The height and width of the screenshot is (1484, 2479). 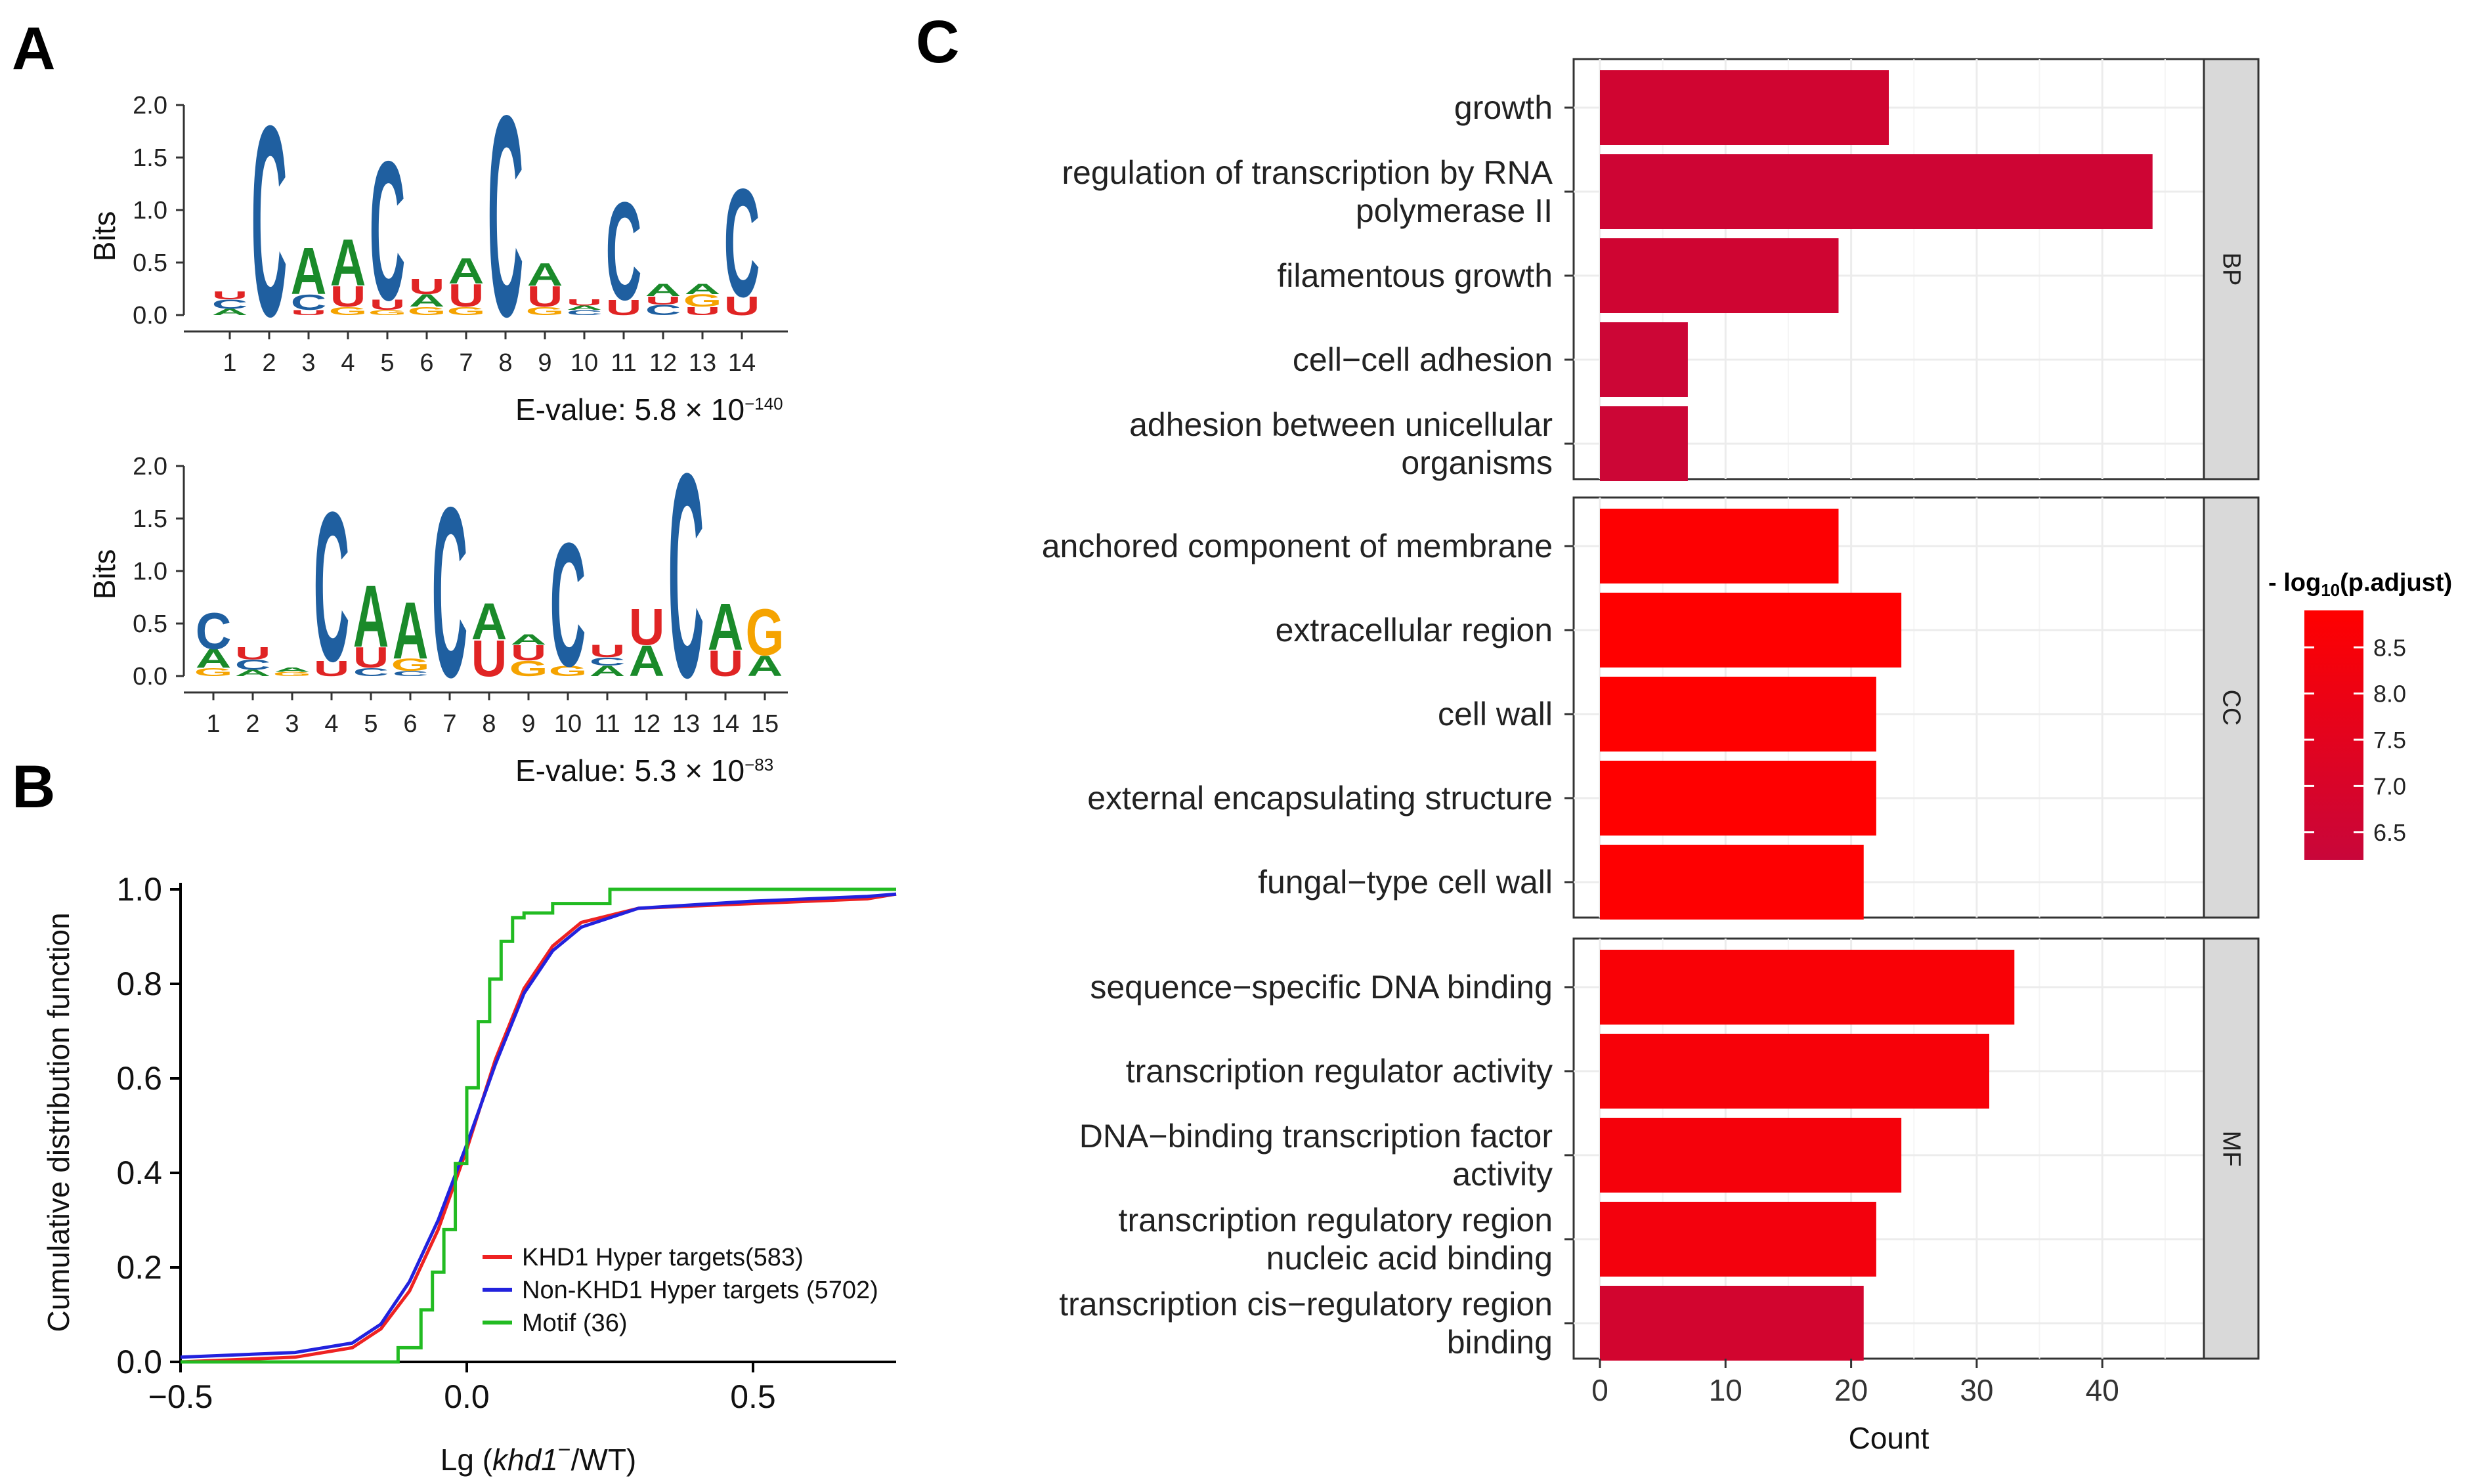 What do you see at coordinates (700, 1291) in the screenshot?
I see `cdf-legend-label: Non-KHD1 Hyper targets (5702)` at bounding box center [700, 1291].